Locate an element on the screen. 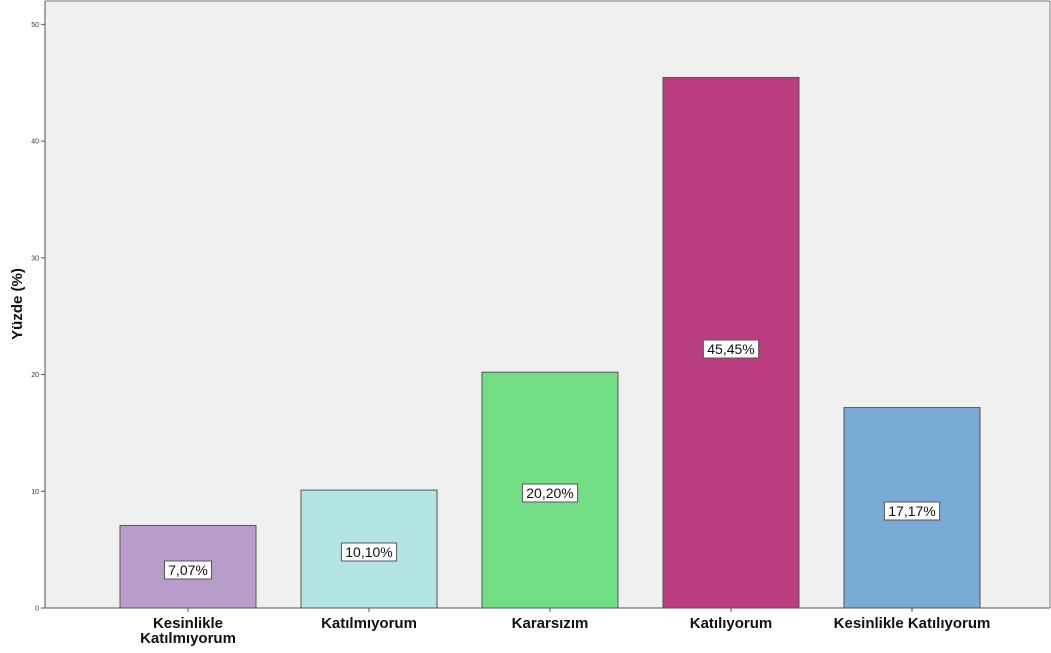 This screenshot has width=1051, height=653. data-label: 45,45% is located at coordinates (730, 349).